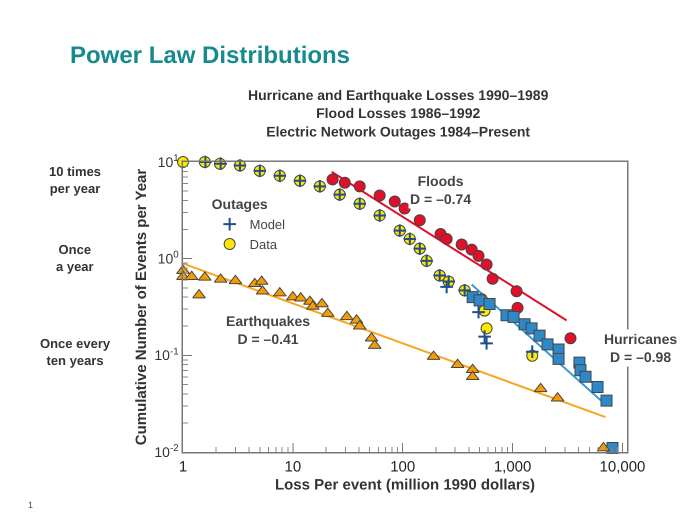 Image resolution: width=690 pixels, height=516 pixels. I want to click on x-tick-label: 10, so click(293, 467).